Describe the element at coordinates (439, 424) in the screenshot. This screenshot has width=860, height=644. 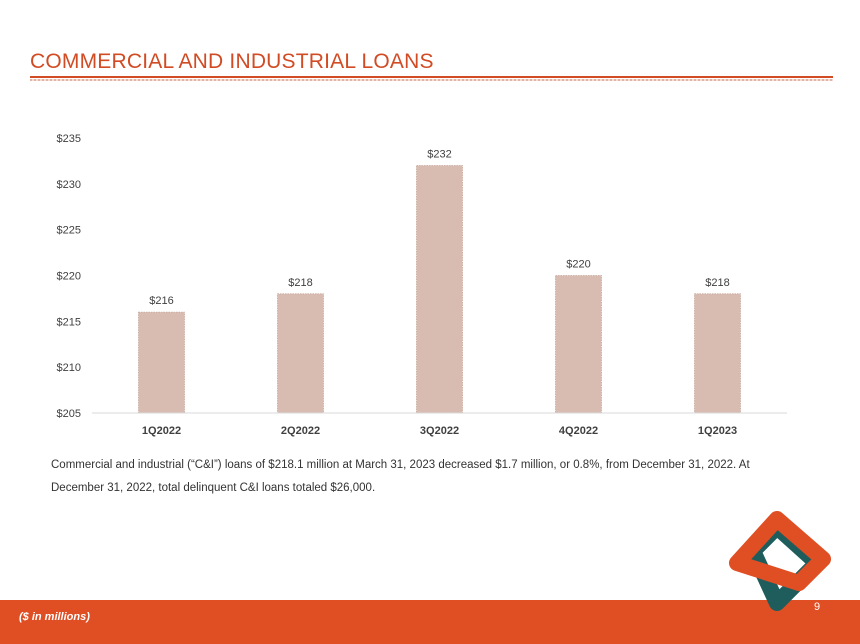
I see `x-axis: 1Q2022 2Q2022 3Q2022 4Q2022 1Q2023` at that location.